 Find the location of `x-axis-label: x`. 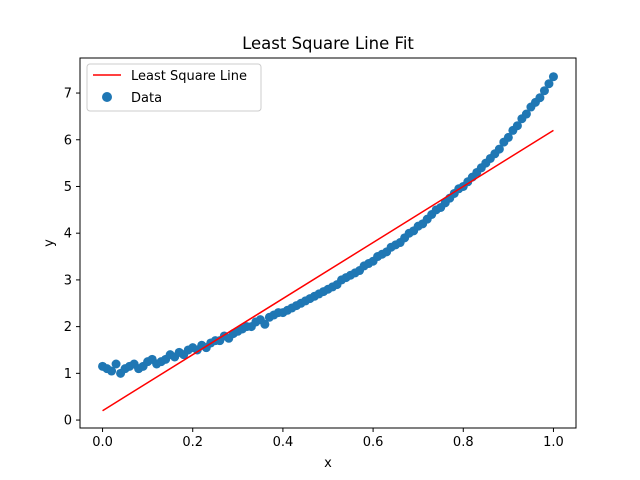

x-axis-label: x is located at coordinates (328, 463).